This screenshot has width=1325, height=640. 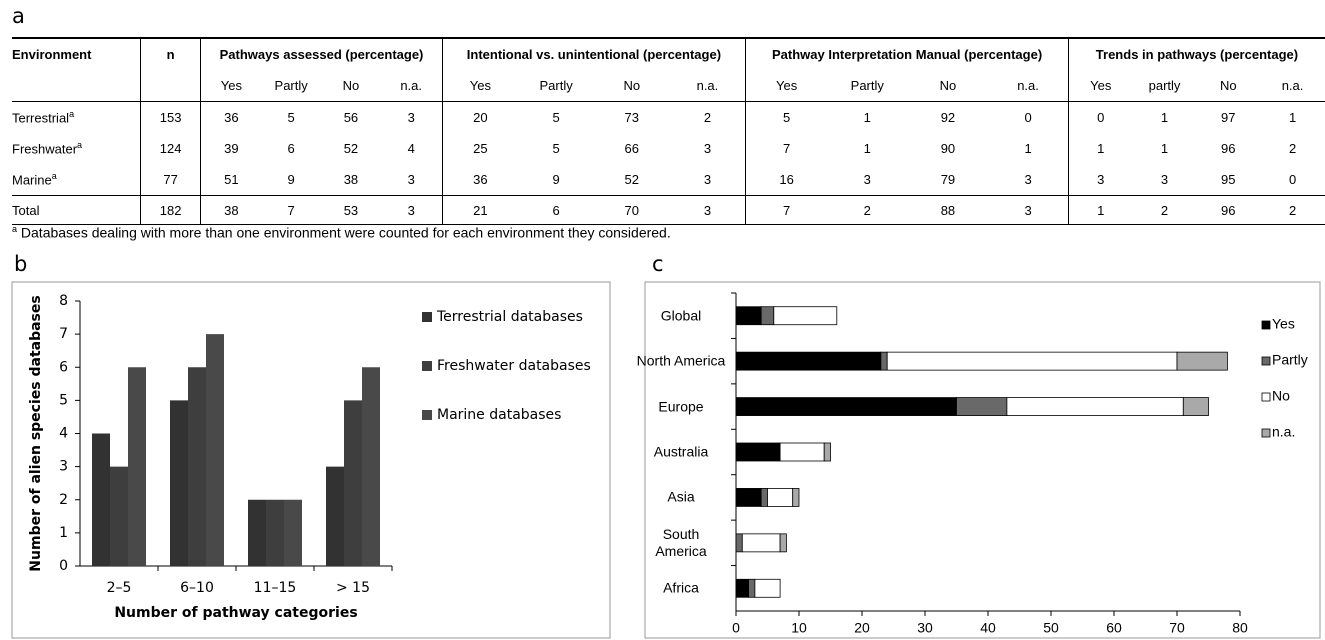 I want to click on y-tick-label: Africa, so click(x=681, y=587).